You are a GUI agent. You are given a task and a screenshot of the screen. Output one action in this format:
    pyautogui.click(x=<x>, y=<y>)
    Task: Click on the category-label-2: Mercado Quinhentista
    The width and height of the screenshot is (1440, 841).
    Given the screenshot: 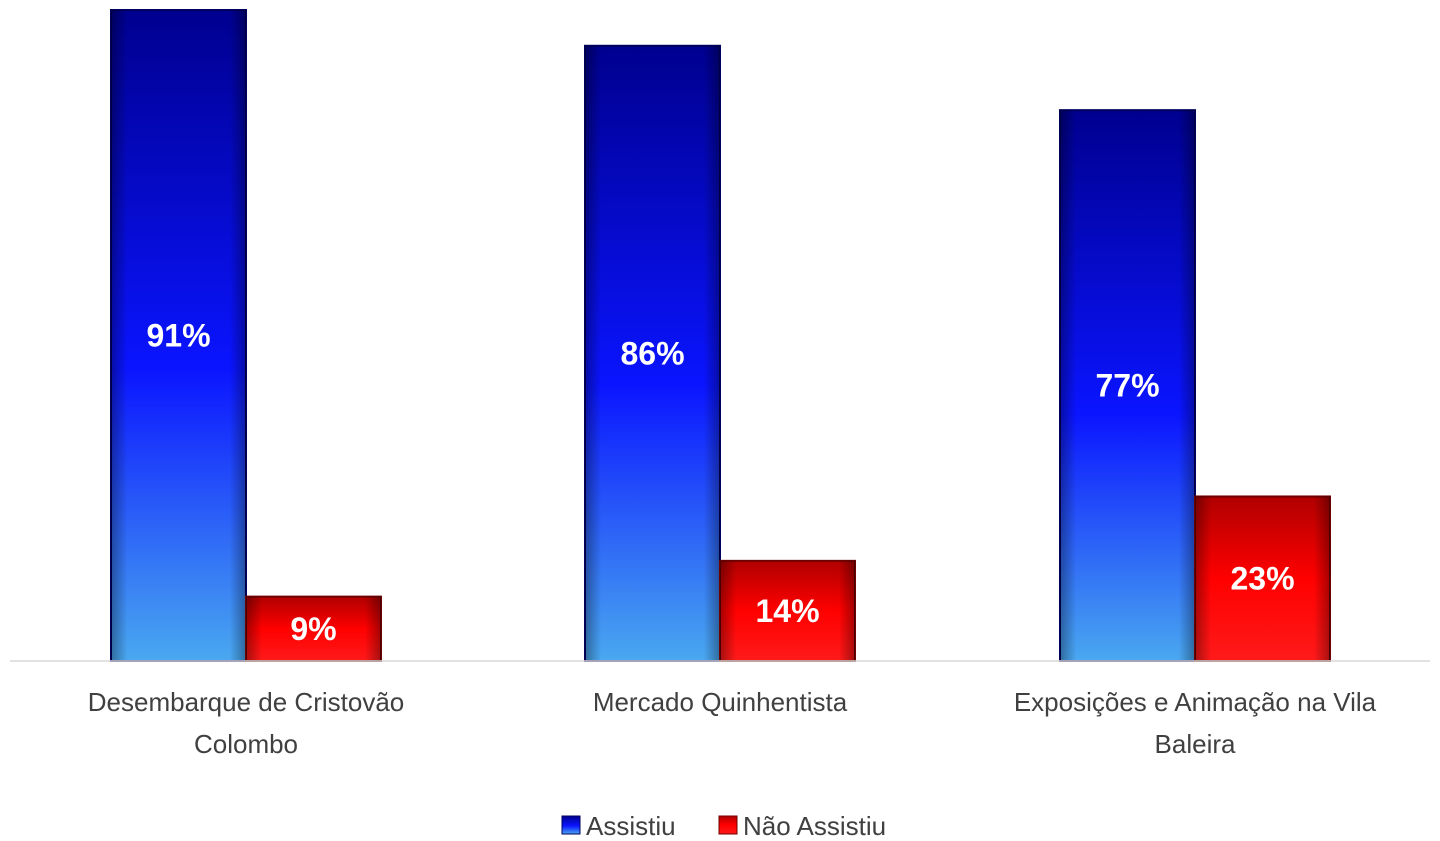 What is the action you would take?
    pyautogui.click(x=720, y=702)
    